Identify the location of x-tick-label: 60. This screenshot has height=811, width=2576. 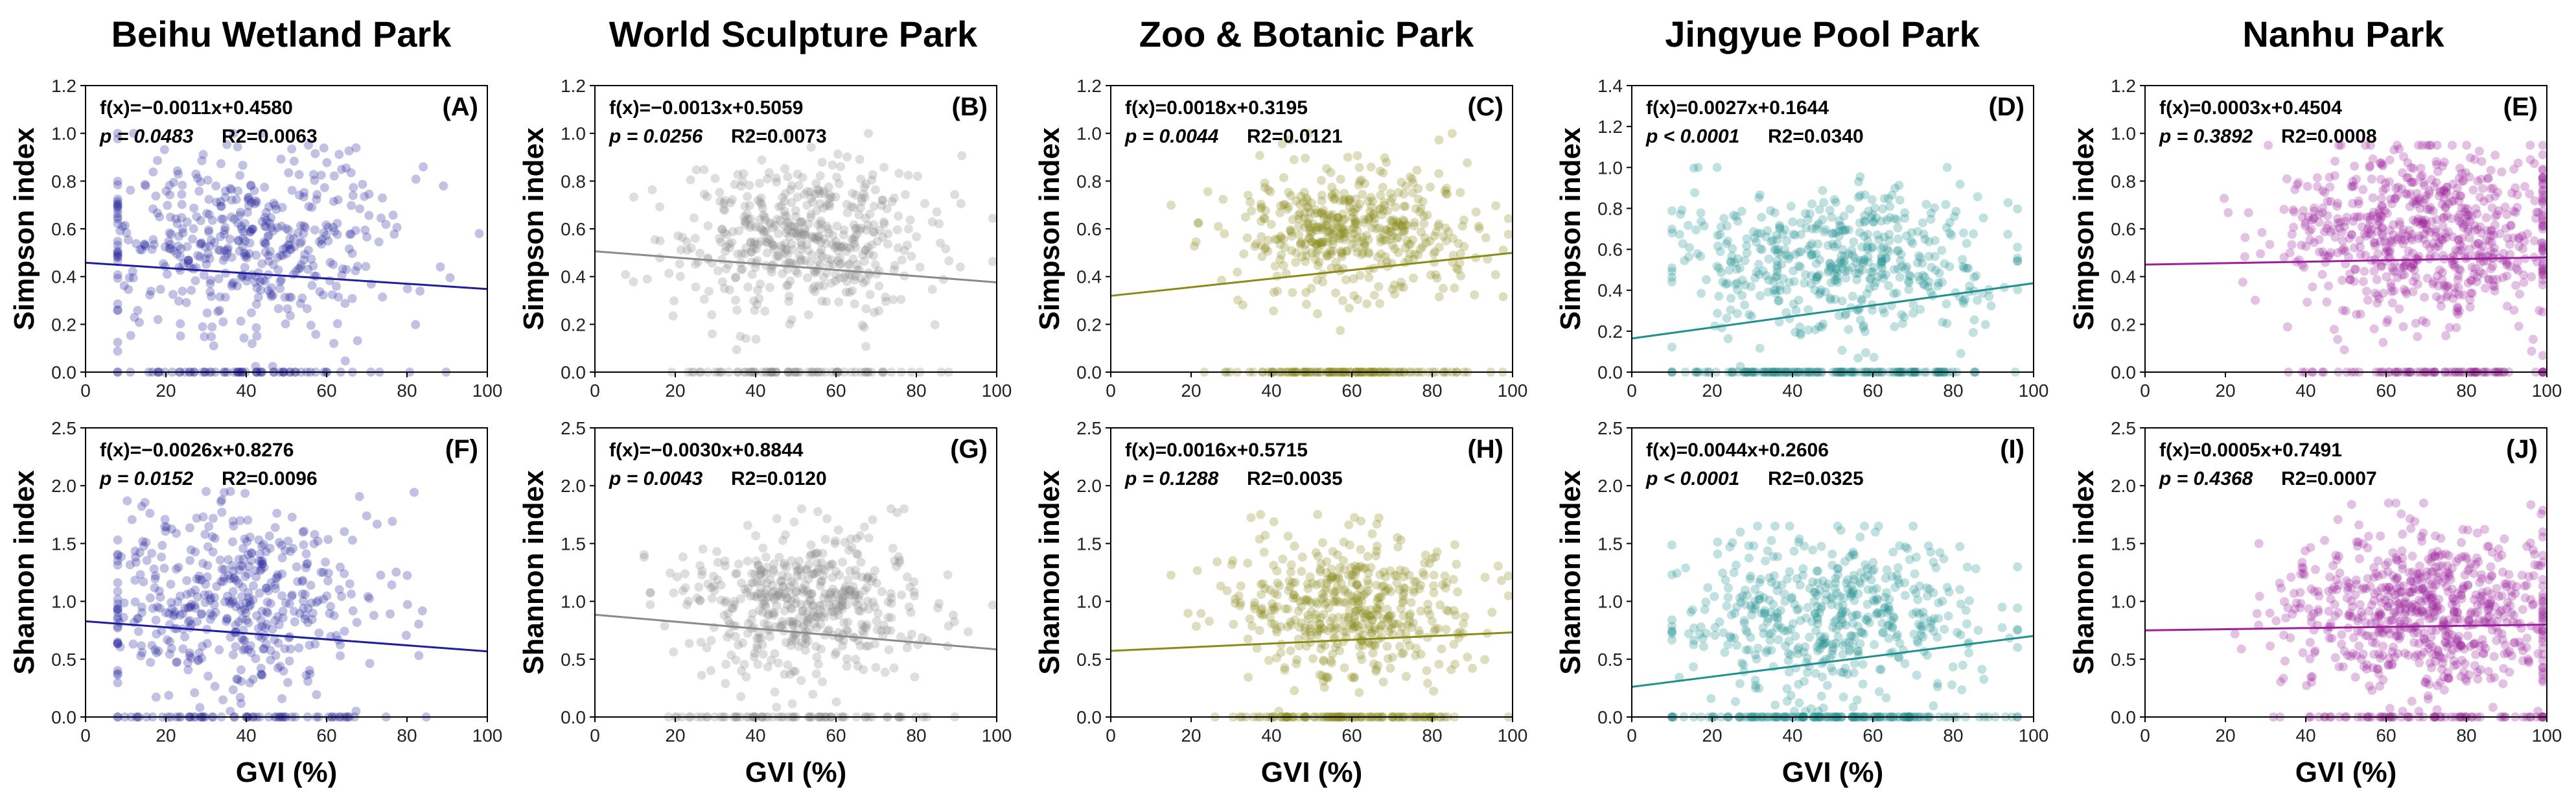
(1873, 391).